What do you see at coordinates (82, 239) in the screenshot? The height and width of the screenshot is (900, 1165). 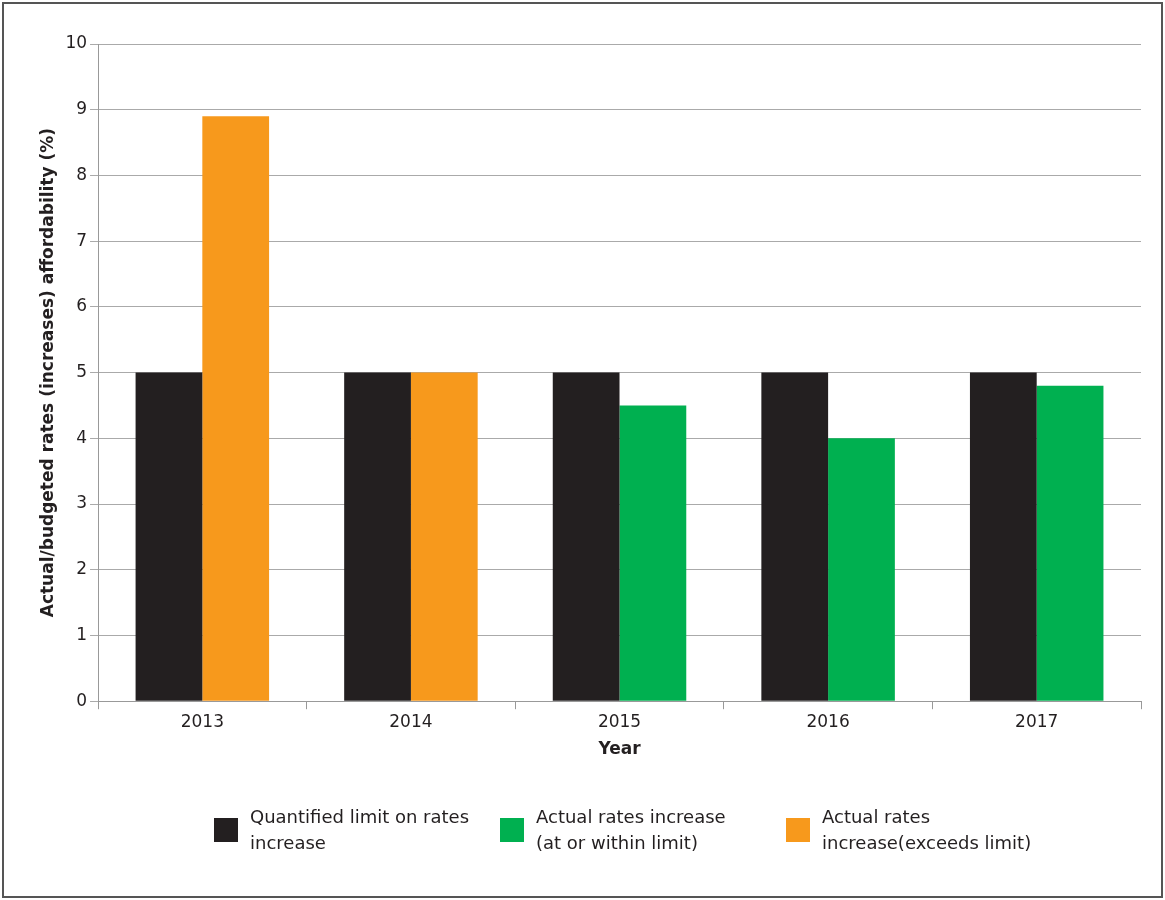 I see `y-tick-label: 7` at bounding box center [82, 239].